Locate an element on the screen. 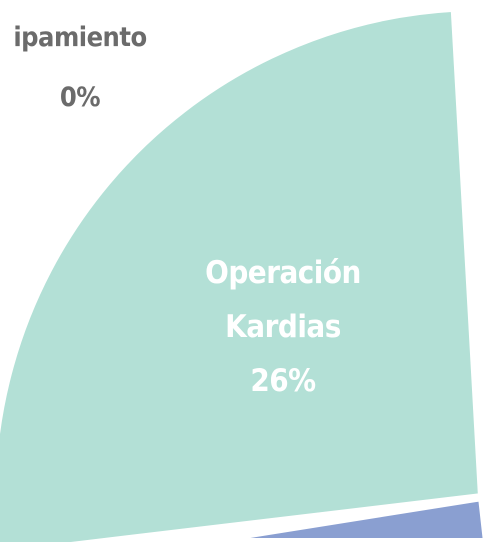 The image size is (487, 542). slice-name: ipamiento is located at coordinates (80, 37).